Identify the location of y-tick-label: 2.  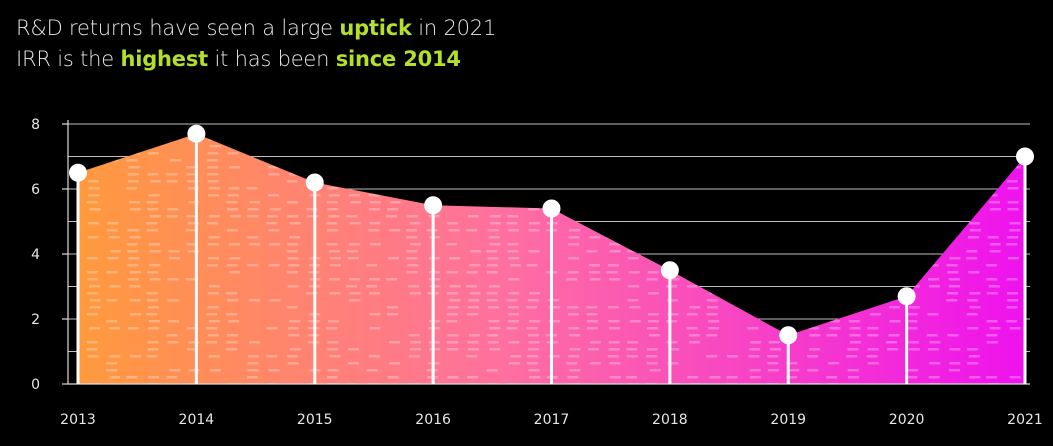
(35, 320).